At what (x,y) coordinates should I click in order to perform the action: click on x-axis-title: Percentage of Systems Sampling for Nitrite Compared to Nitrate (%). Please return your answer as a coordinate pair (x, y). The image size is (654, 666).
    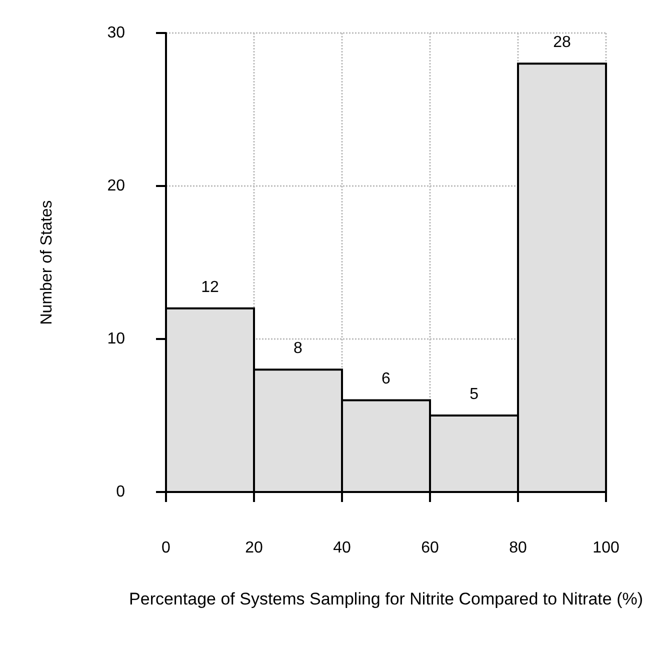
    Looking at the image, I should click on (386, 599).